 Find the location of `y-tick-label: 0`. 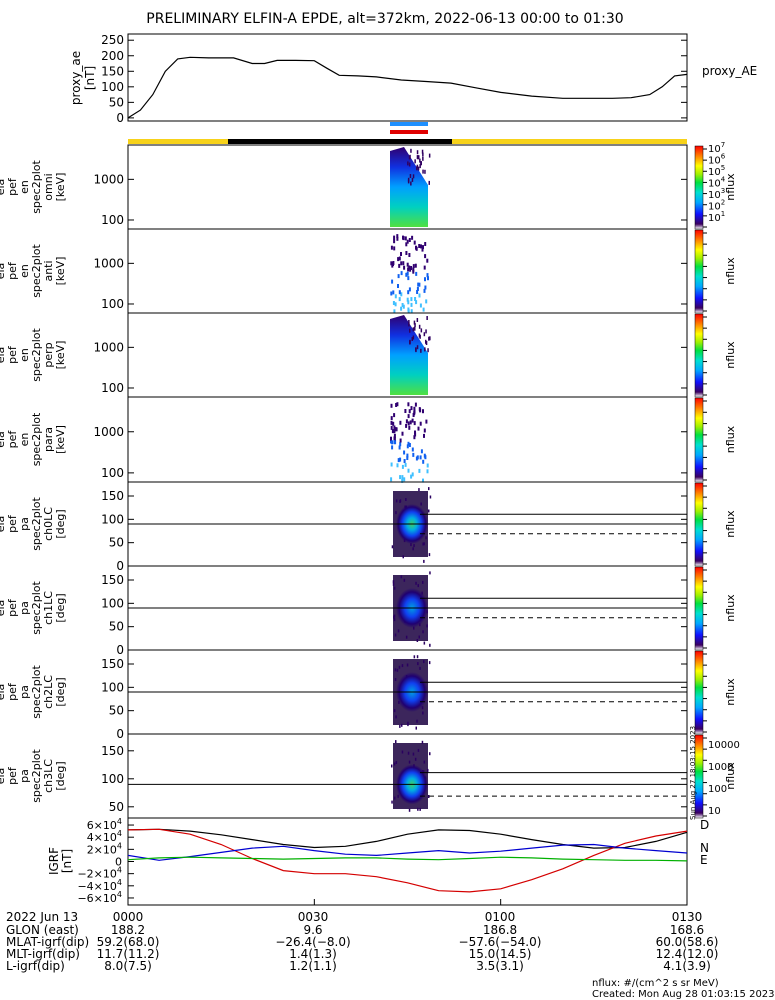

y-tick-label: 0 is located at coordinates (120, 734).